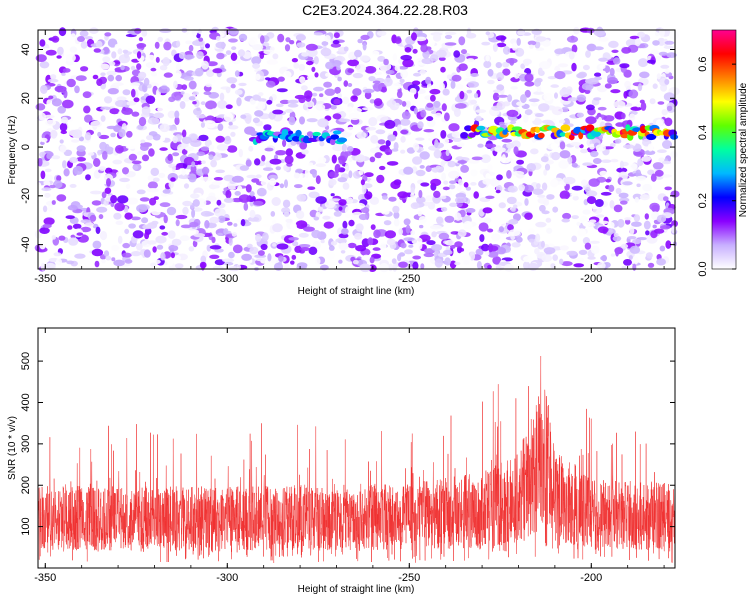 The height and width of the screenshot is (600, 750). I want to click on spectrogram-x-tick-label: -350, so click(45, 279).